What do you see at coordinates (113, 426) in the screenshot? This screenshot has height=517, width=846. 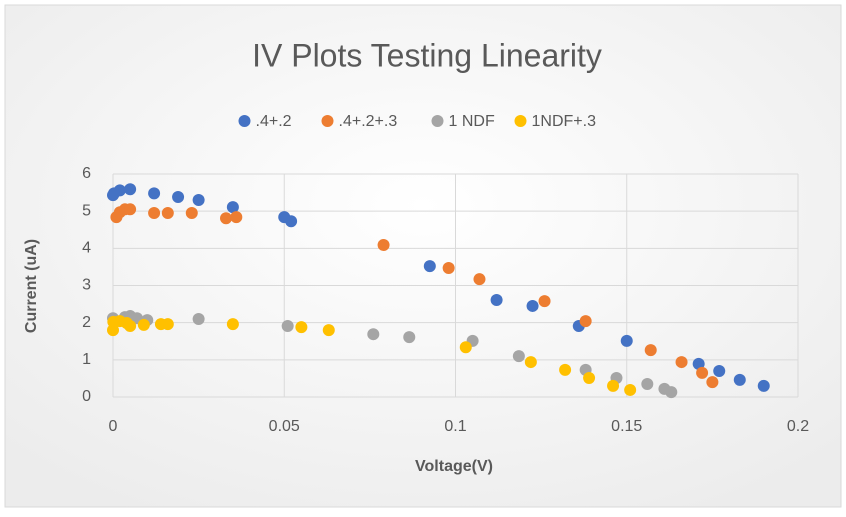 I see `x-tick-label: 0` at bounding box center [113, 426].